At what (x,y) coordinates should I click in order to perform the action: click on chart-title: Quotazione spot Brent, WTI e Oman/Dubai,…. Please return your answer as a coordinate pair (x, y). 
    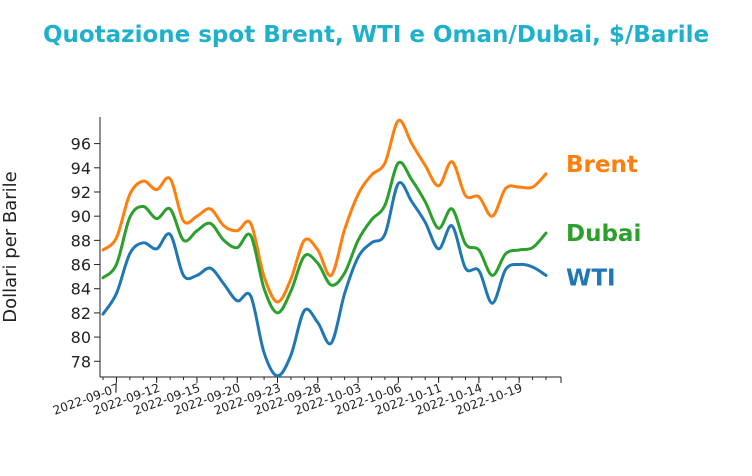
    Looking at the image, I should click on (376, 35).